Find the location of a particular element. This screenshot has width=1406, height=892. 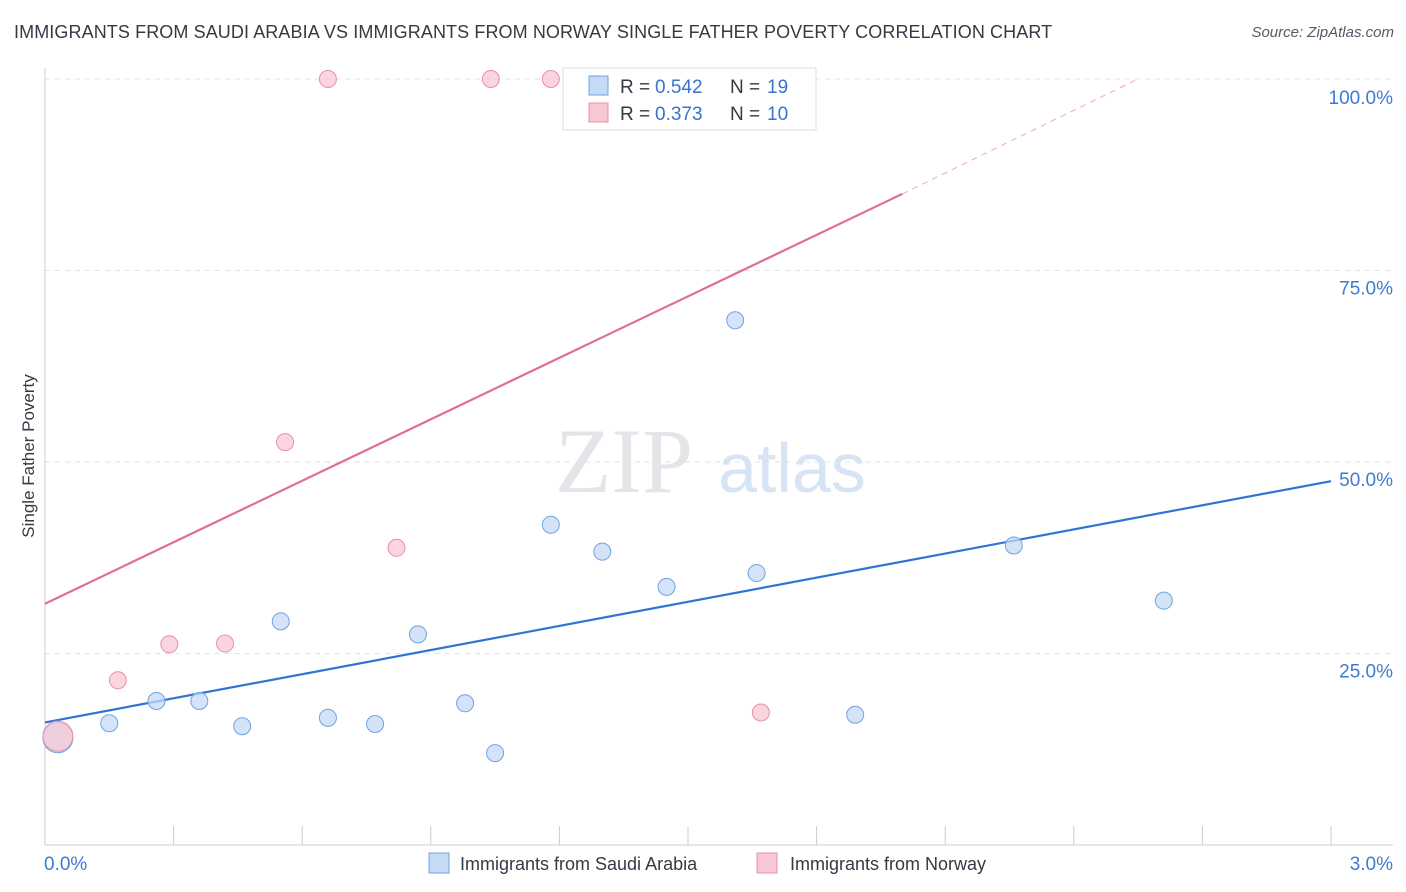

x-tick-label: 3.0% is located at coordinates (1371, 864).